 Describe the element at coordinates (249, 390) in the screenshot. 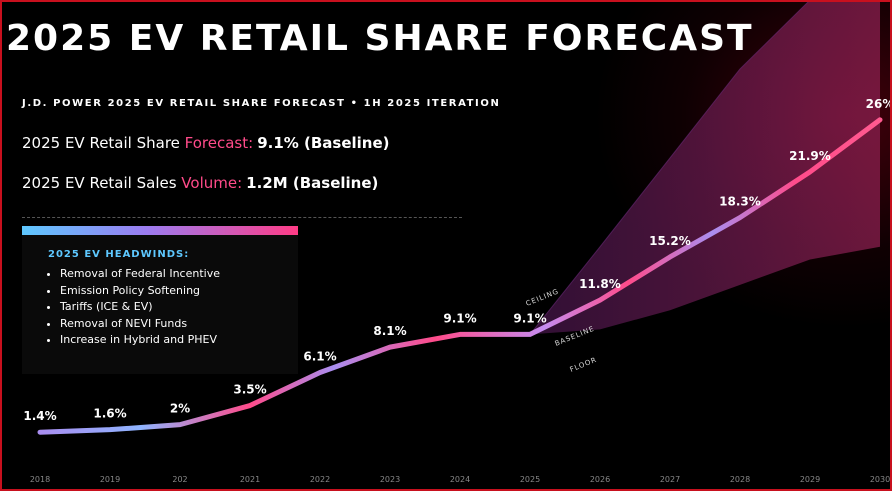

I see `data-label-2021: 3.5%` at that location.